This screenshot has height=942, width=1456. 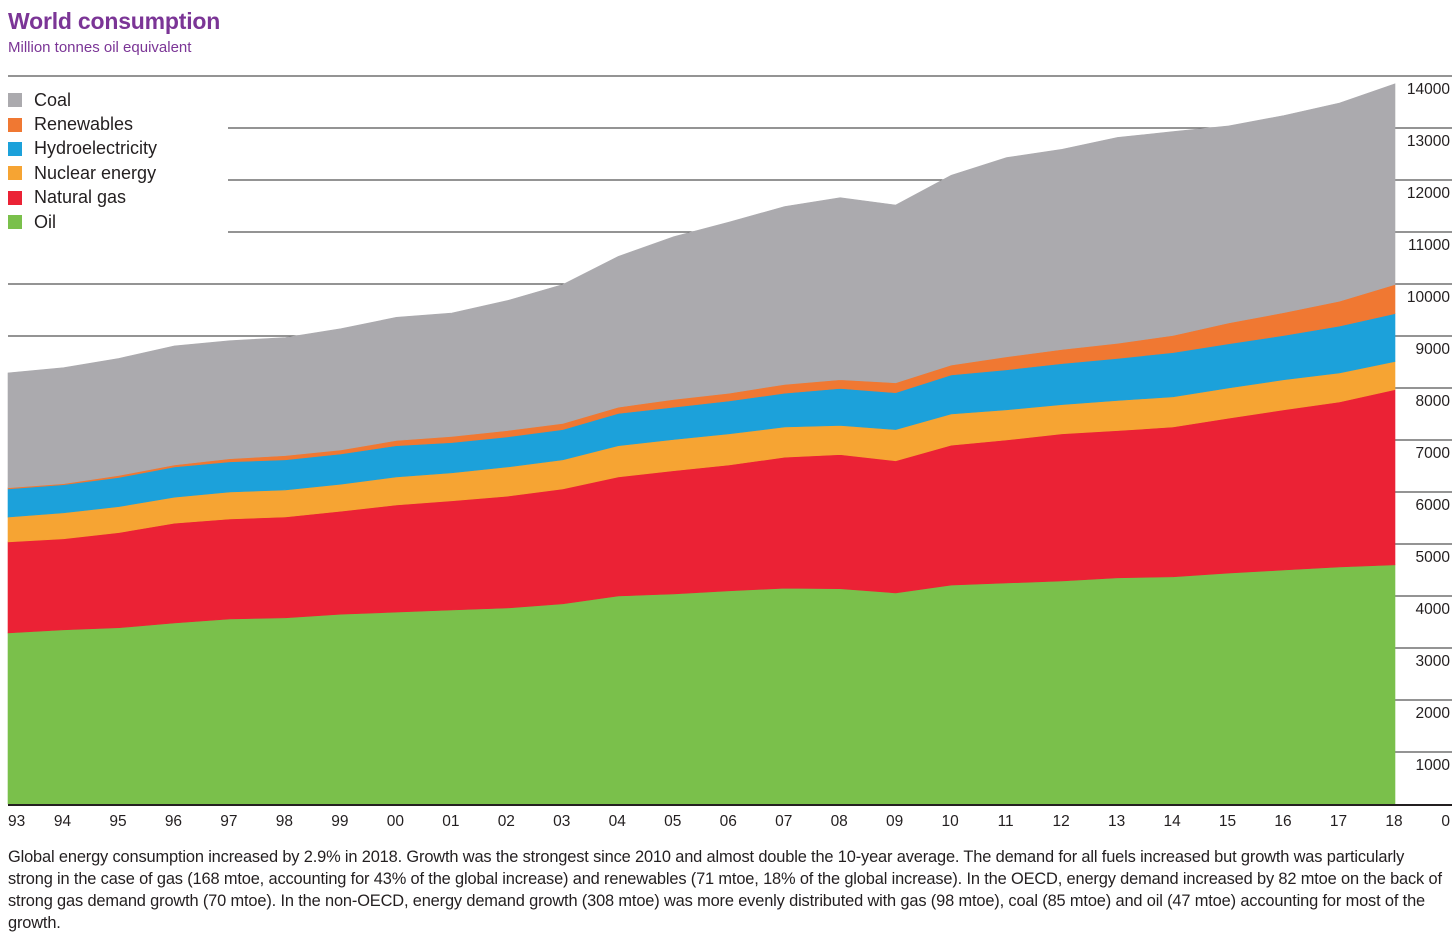 I want to click on legend-label: Oil, so click(x=45, y=221).